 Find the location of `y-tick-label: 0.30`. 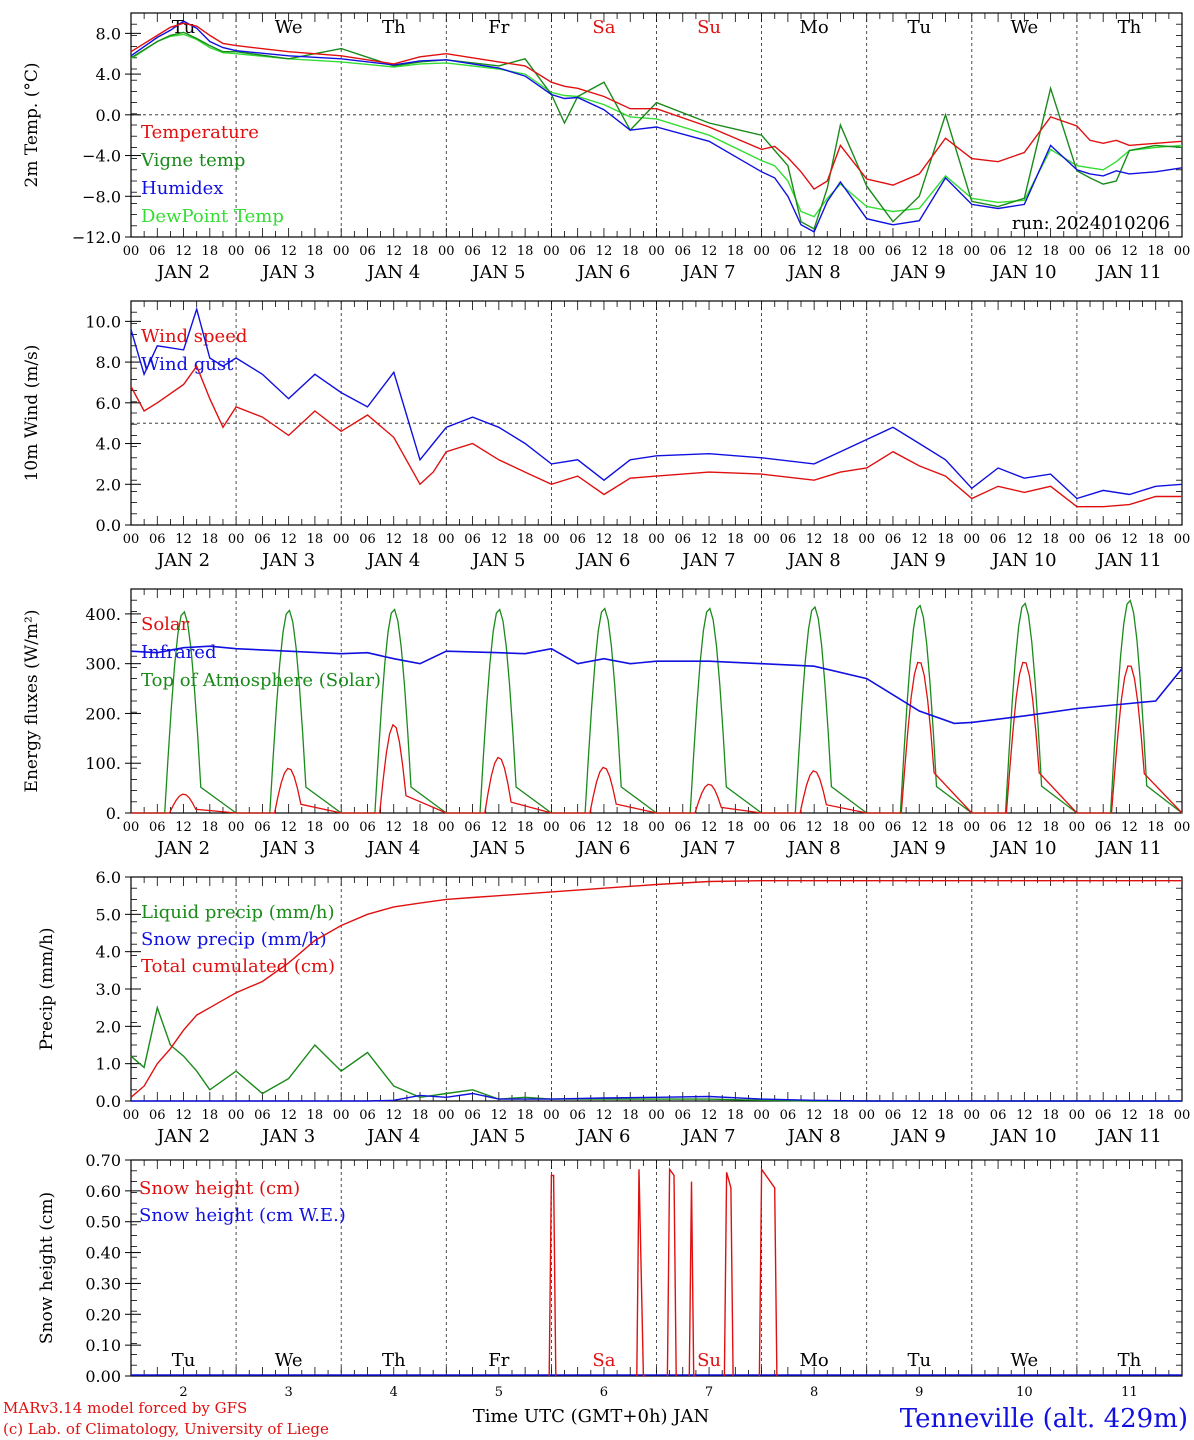

y-tick-label: 0.30 is located at coordinates (103, 1283).